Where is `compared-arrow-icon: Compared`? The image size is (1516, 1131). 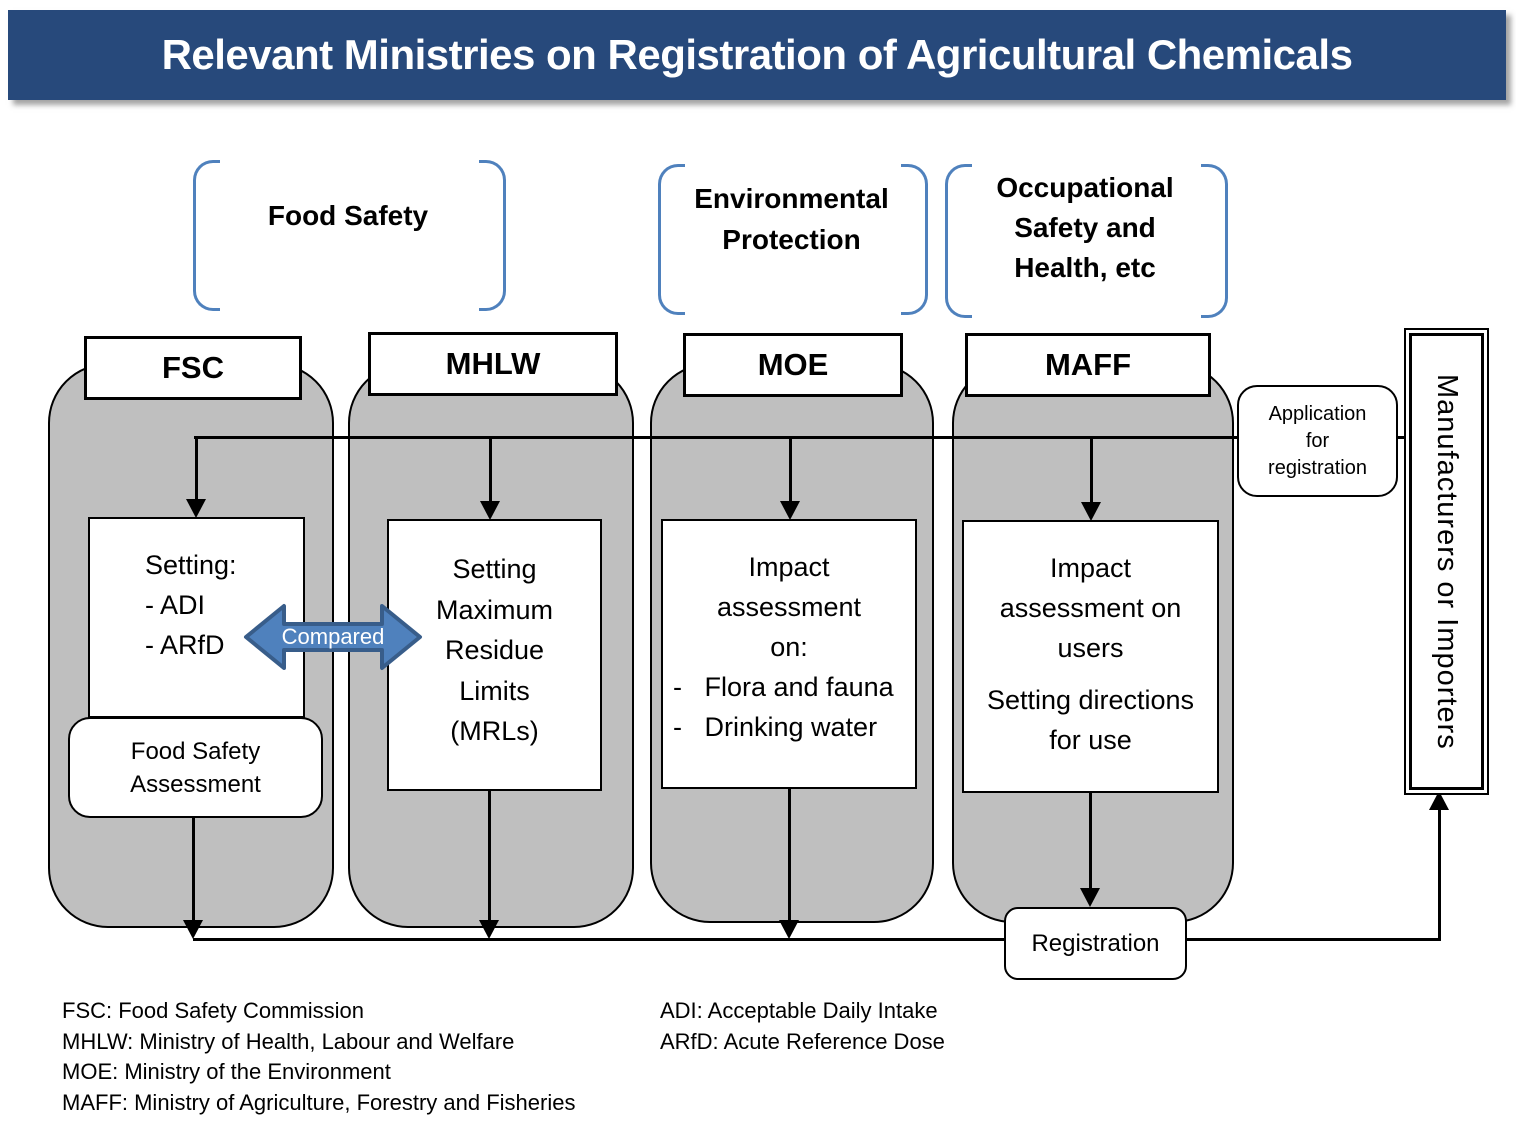
compared-arrow-icon: Compared is located at coordinates (333, 637).